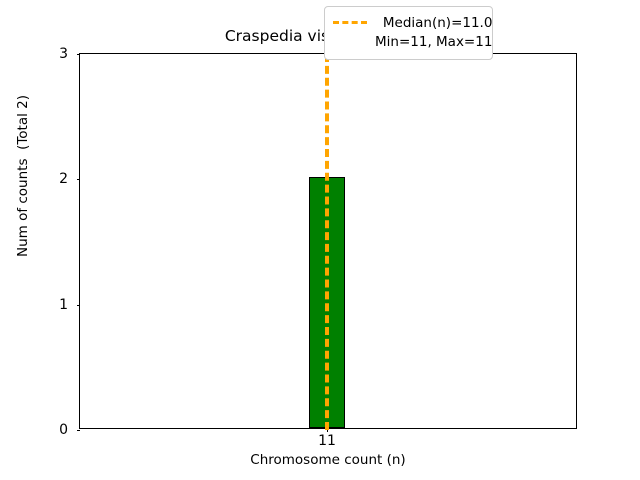 Image resolution: width=640 pixels, height=480 pixels. I want to click on ytick-label-0: 0, so click(63, 430).